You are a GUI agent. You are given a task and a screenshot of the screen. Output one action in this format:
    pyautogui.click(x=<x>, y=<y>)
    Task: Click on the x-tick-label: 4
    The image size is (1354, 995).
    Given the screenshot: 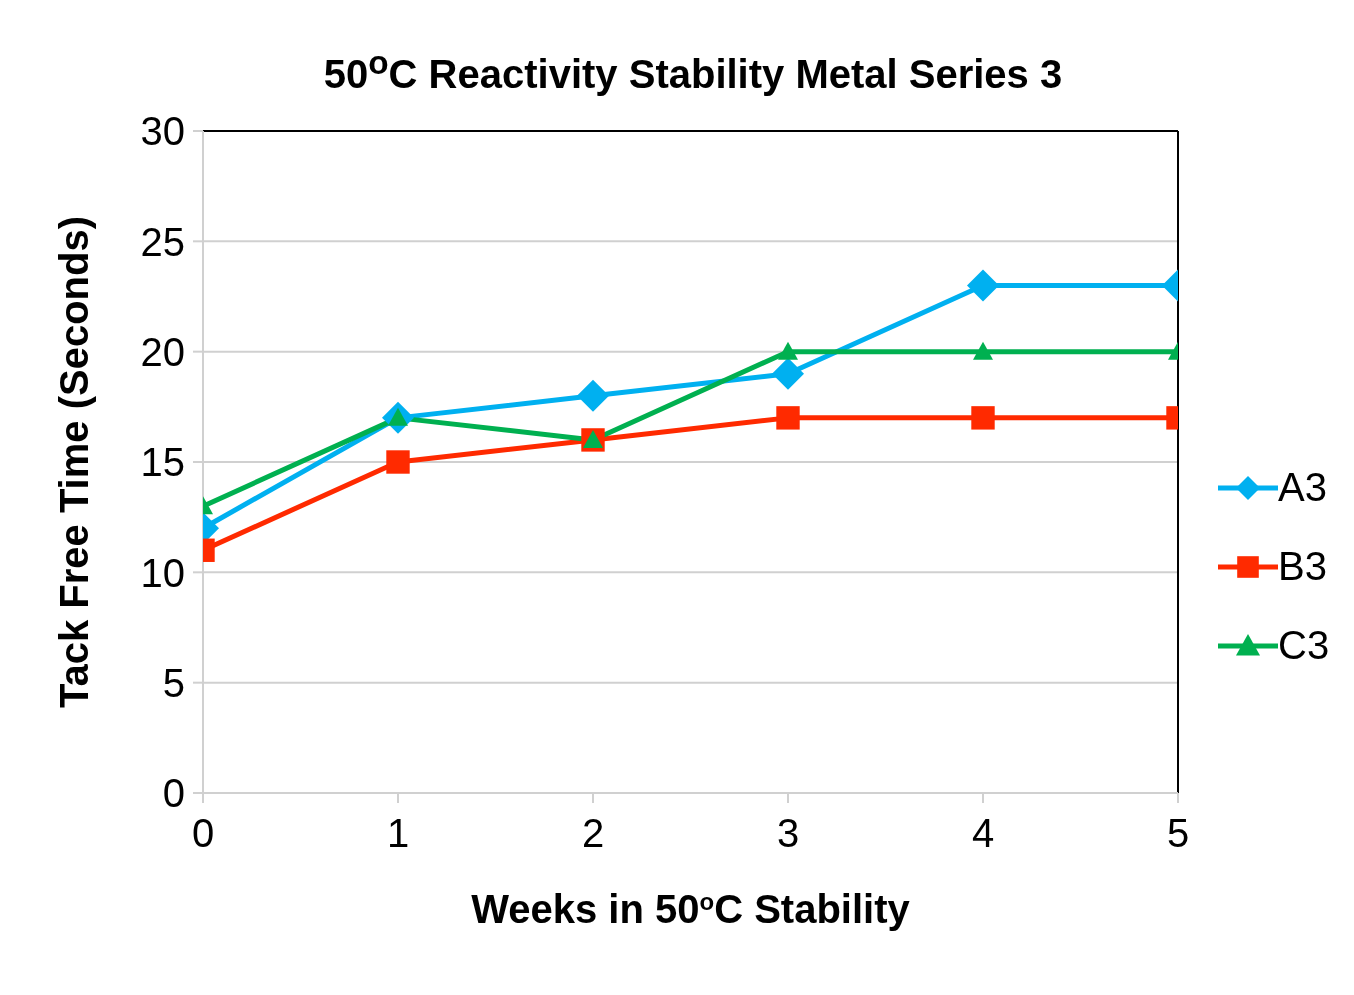 What is the action you would take?
    pyautogui.click(x=983, y=833)
    